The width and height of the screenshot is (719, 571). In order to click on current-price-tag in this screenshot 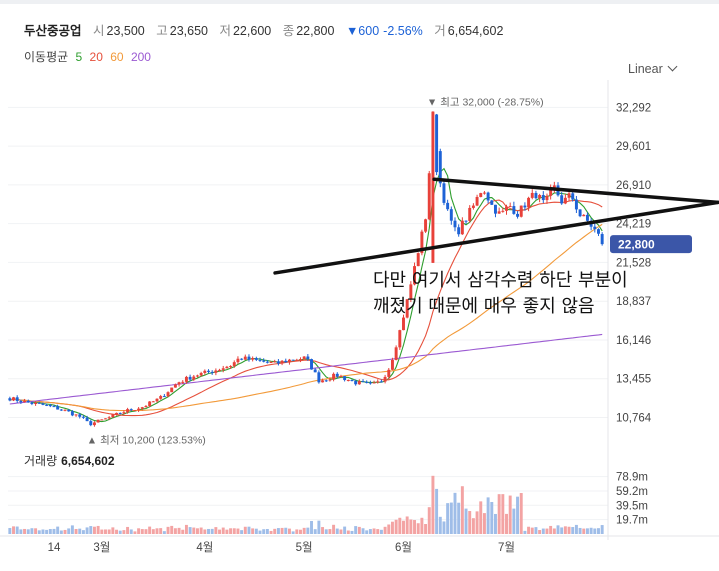, I will do `click(651, 244)`.